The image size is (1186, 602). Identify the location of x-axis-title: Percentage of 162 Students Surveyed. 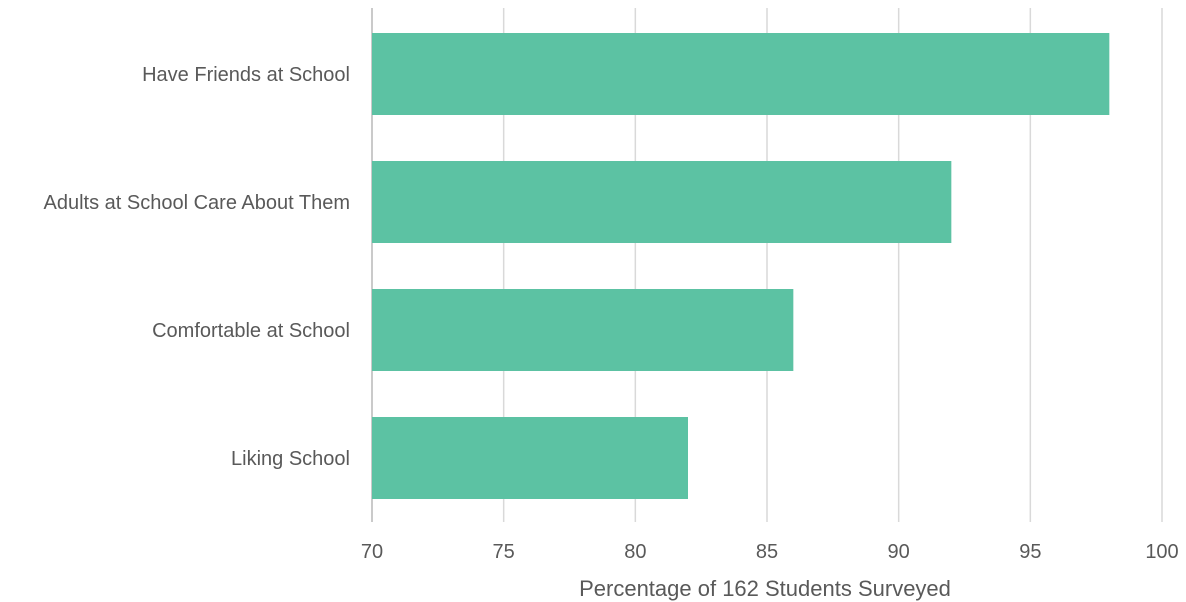
(765, 588).